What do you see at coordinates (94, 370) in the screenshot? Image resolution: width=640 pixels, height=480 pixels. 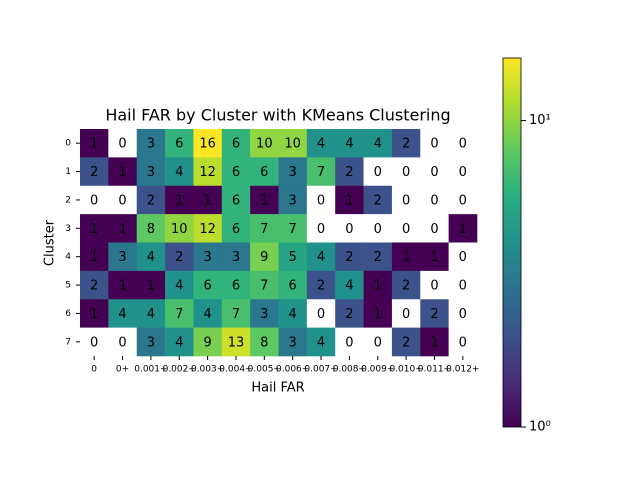 I see `x-tick-label: 0` at bounding box center [94, 370].